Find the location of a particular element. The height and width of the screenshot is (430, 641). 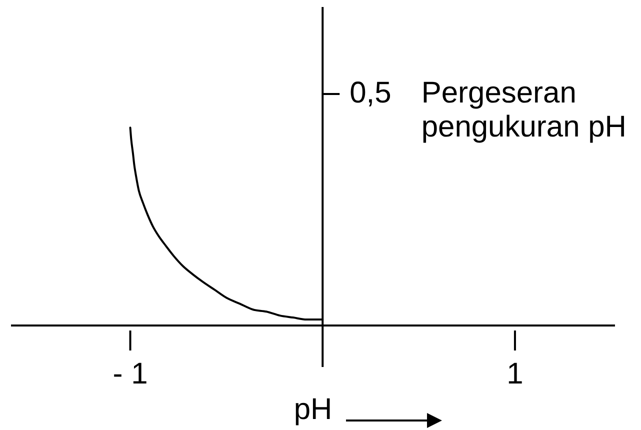

x-tick-label: 1 is located at coordinates (515, 373).